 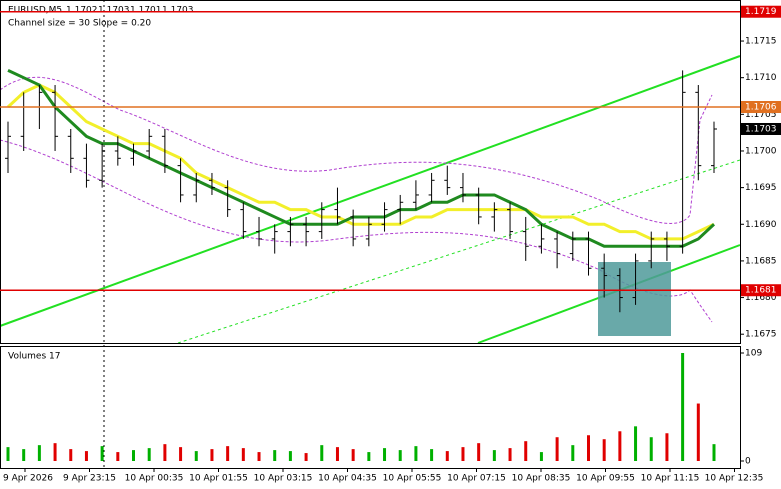 I want to click on x-tick-label: 10 Apr 08:35, so click(x=541, y=479).